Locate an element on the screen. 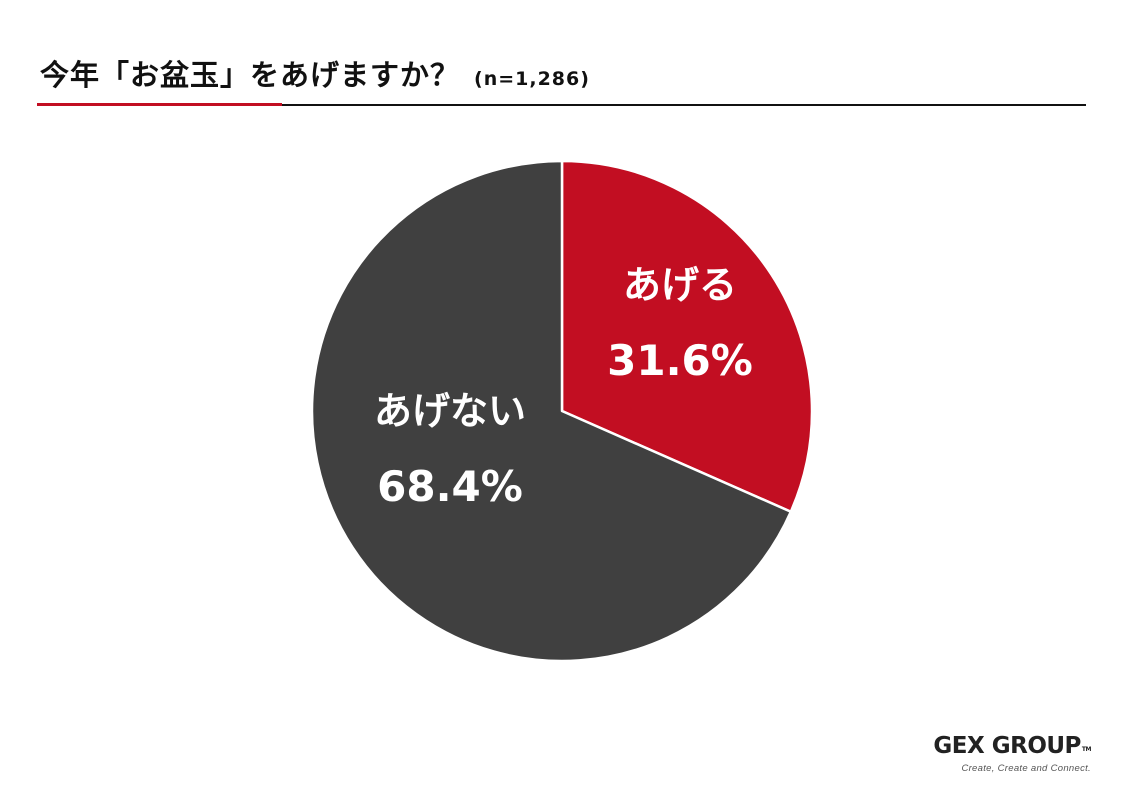  title-underline-accent is located at coordinates (159, 104).